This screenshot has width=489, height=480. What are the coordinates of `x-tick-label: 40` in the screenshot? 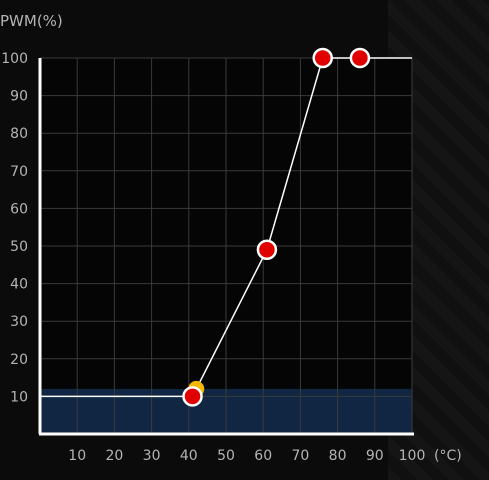 It's located at (189, 456).